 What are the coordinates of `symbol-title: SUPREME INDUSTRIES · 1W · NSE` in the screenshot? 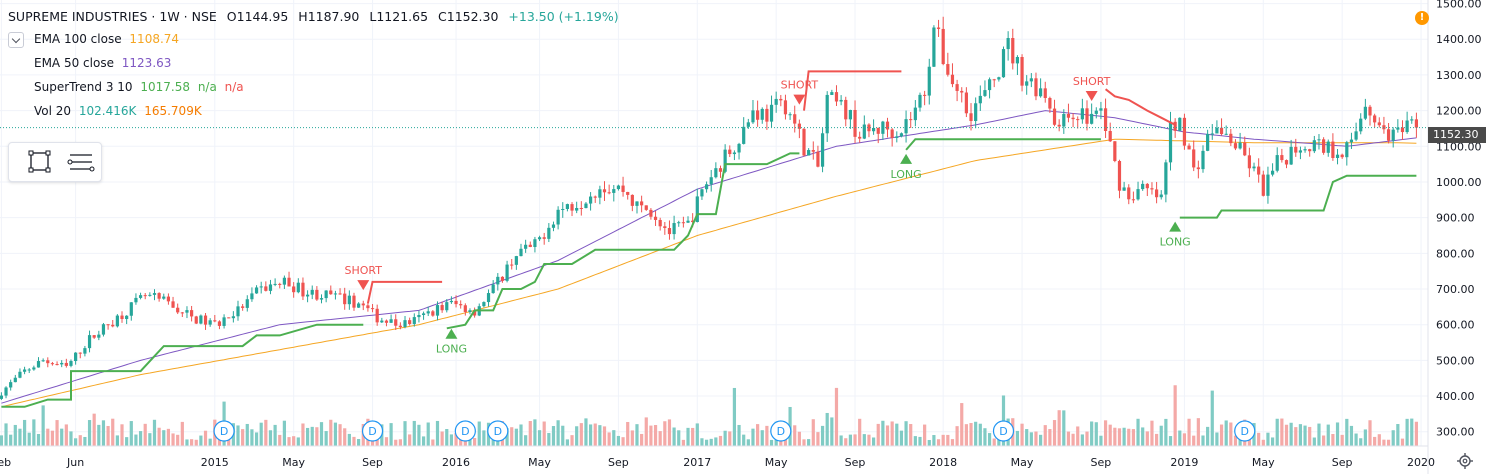 It's located at (112, 16).